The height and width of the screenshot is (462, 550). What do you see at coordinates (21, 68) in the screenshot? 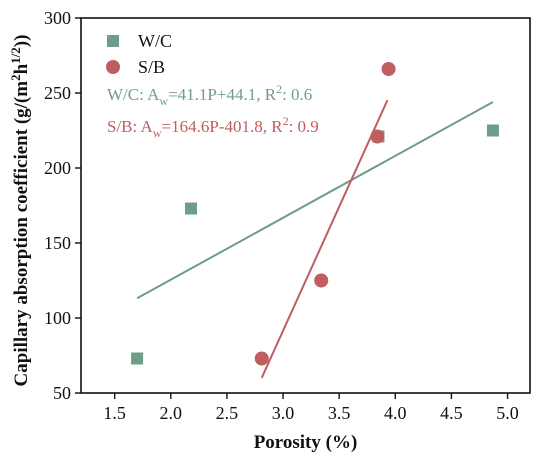
I see `y-axis-title-part: h` at bounding box center [21, 68].